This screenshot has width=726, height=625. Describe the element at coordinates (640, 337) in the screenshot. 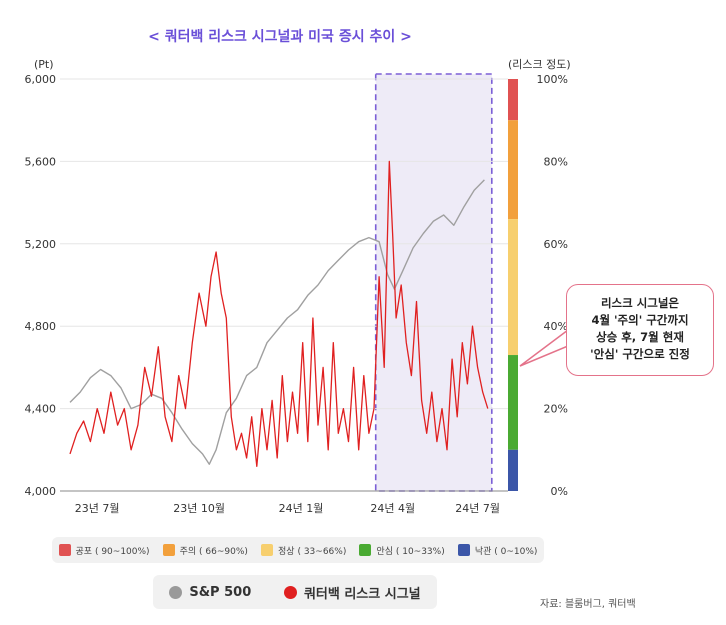

I see `callout-line-3: 상승 후, 7월 현재` at that location.